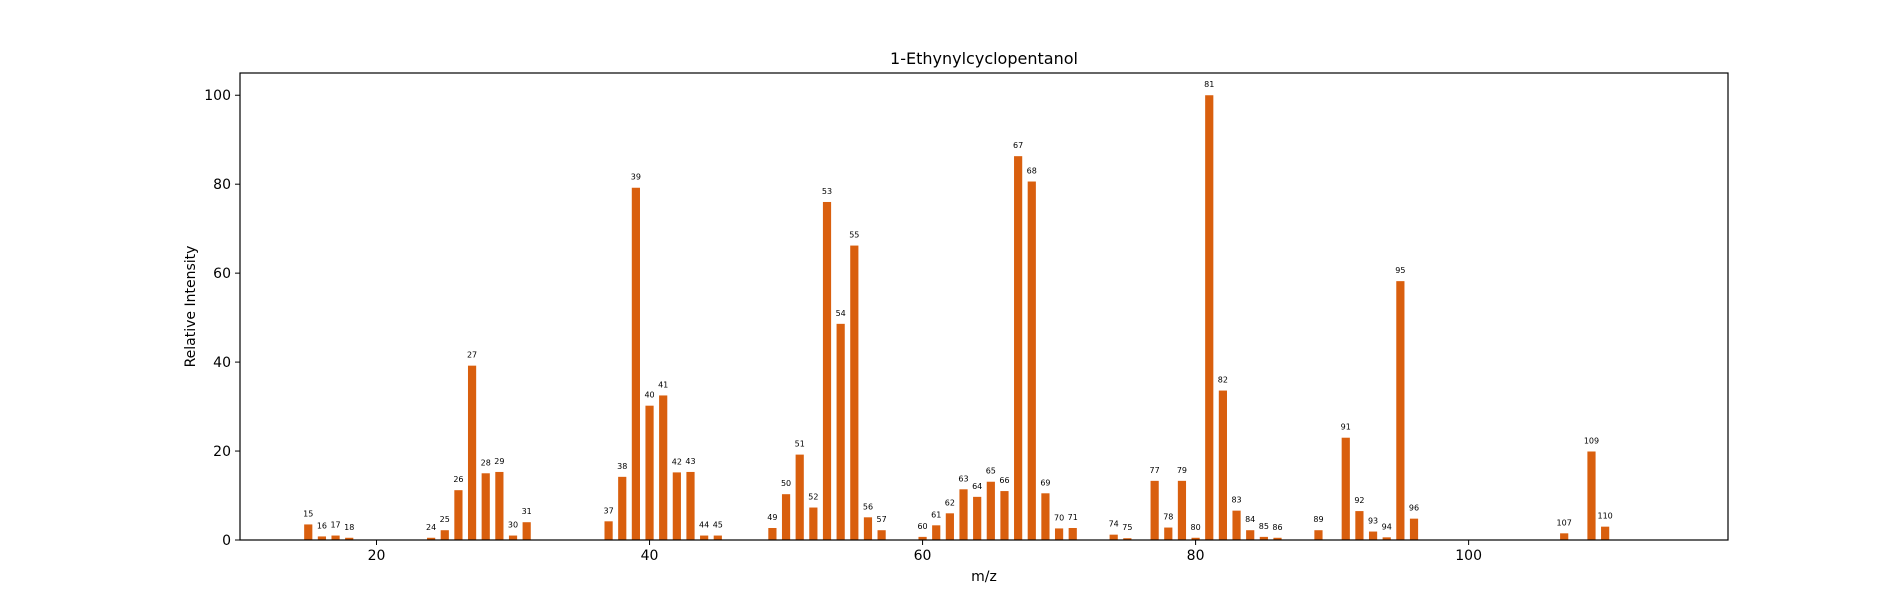 The image size is (1900, 600). Describe the element at coordinates (1346, 427) in the screenshot. I see `bar-label-91: 91` at that location.